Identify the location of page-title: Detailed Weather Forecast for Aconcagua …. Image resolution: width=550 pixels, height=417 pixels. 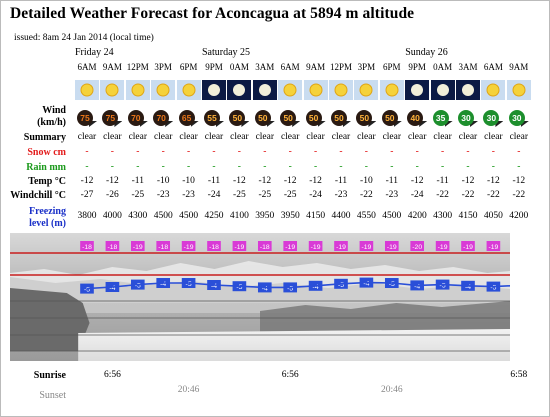
(212, 13).